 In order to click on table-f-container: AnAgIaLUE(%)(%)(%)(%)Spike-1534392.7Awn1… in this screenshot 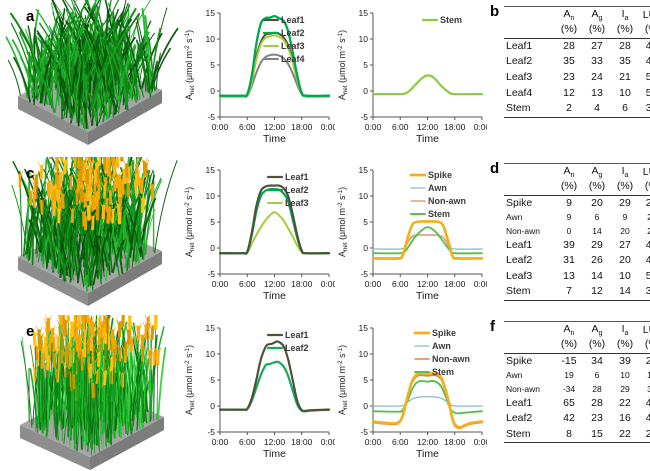, I will do `click(568, 382)`.